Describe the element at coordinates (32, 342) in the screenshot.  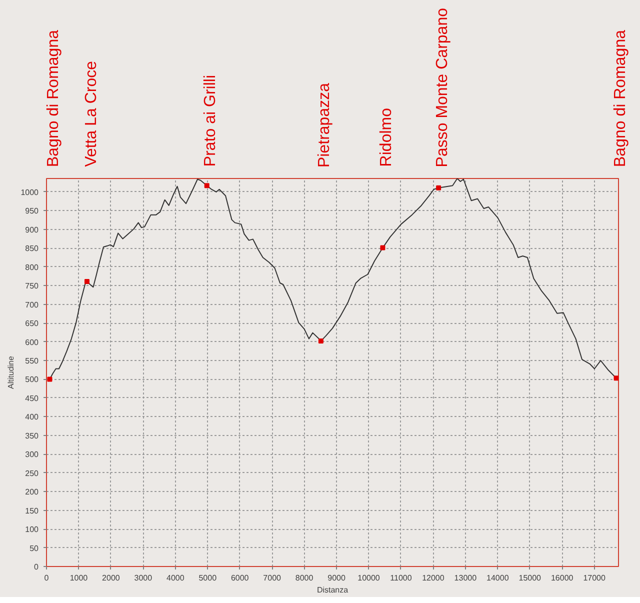
I see `y-tick-label: 600` at that location.